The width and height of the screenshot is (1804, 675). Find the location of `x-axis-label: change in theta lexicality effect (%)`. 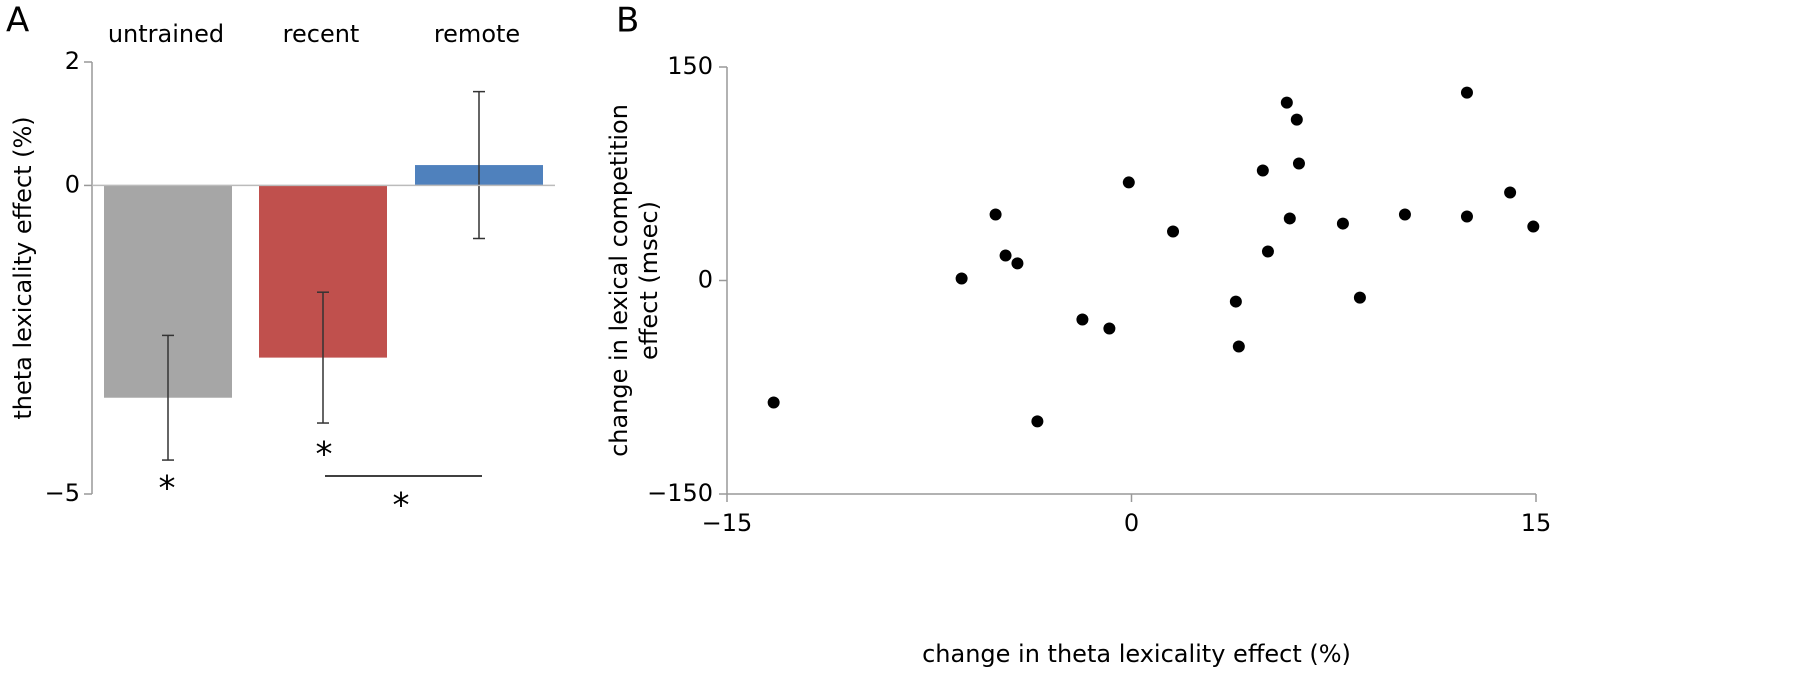

x-axis-label: change in theta lexicality effect (%) is located at coordinates (1136, 654).